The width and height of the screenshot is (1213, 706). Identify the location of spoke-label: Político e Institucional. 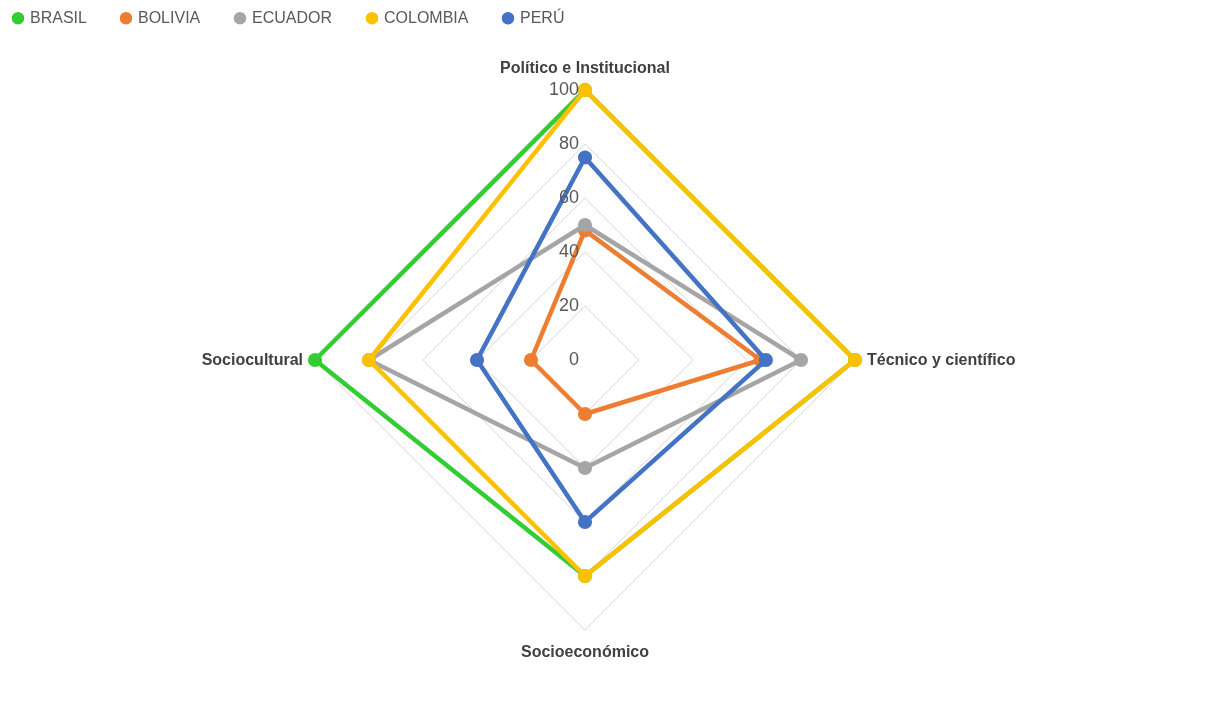
(585, 67).